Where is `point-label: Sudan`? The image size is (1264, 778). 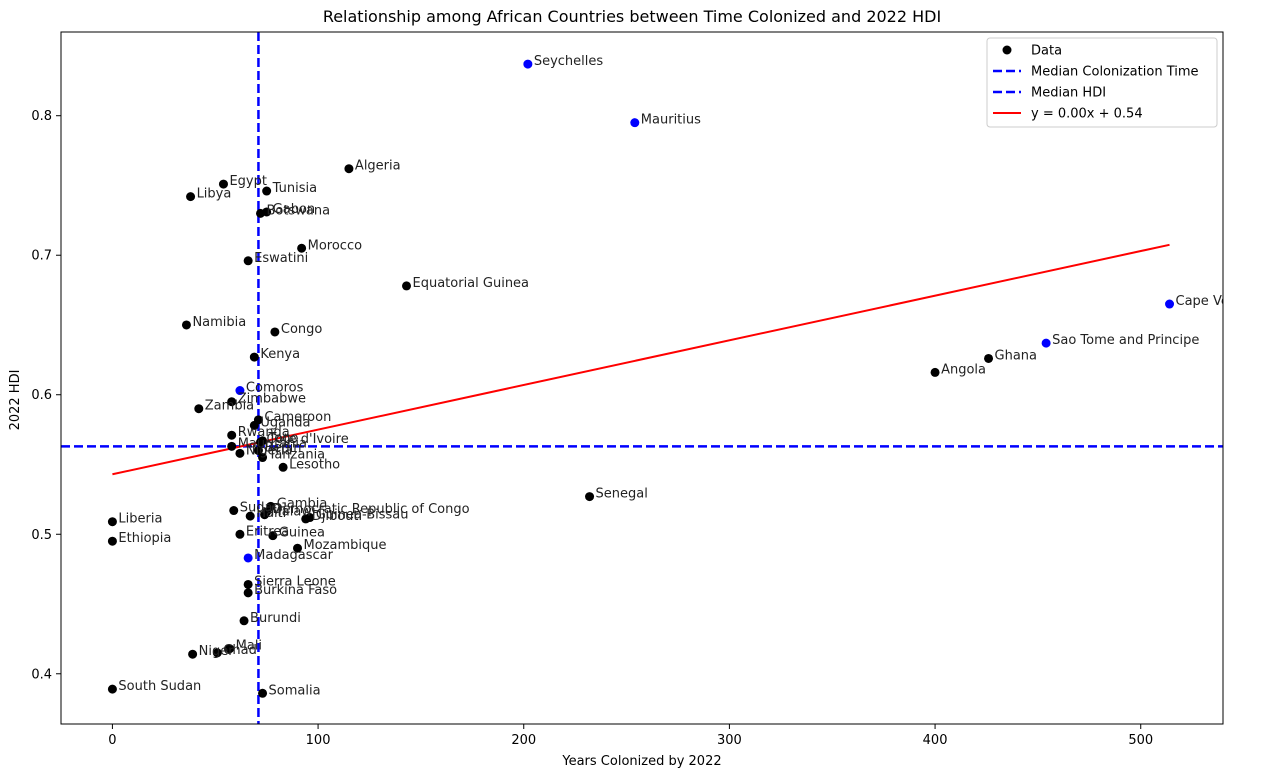 point-label: Sudan is located at coordinates (260, 508).